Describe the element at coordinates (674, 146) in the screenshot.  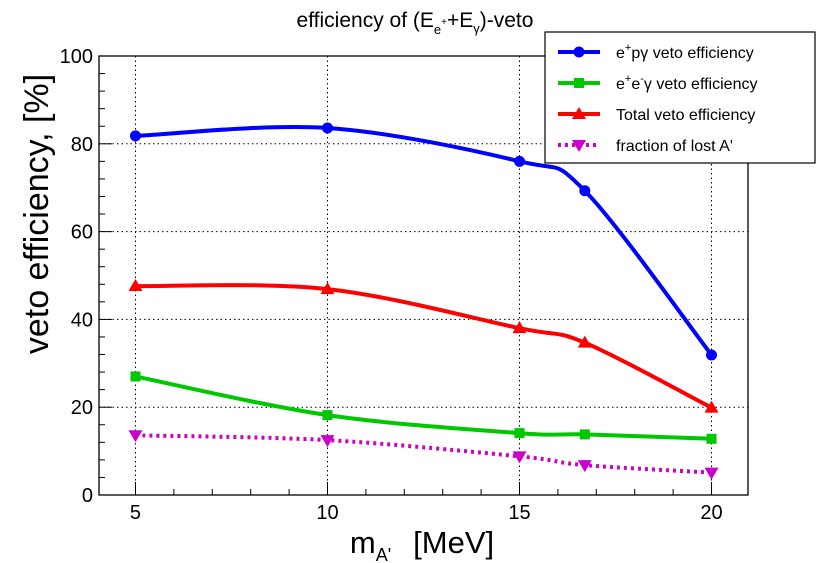
I see `legend-label-3: fraction of lost A'` at that location.